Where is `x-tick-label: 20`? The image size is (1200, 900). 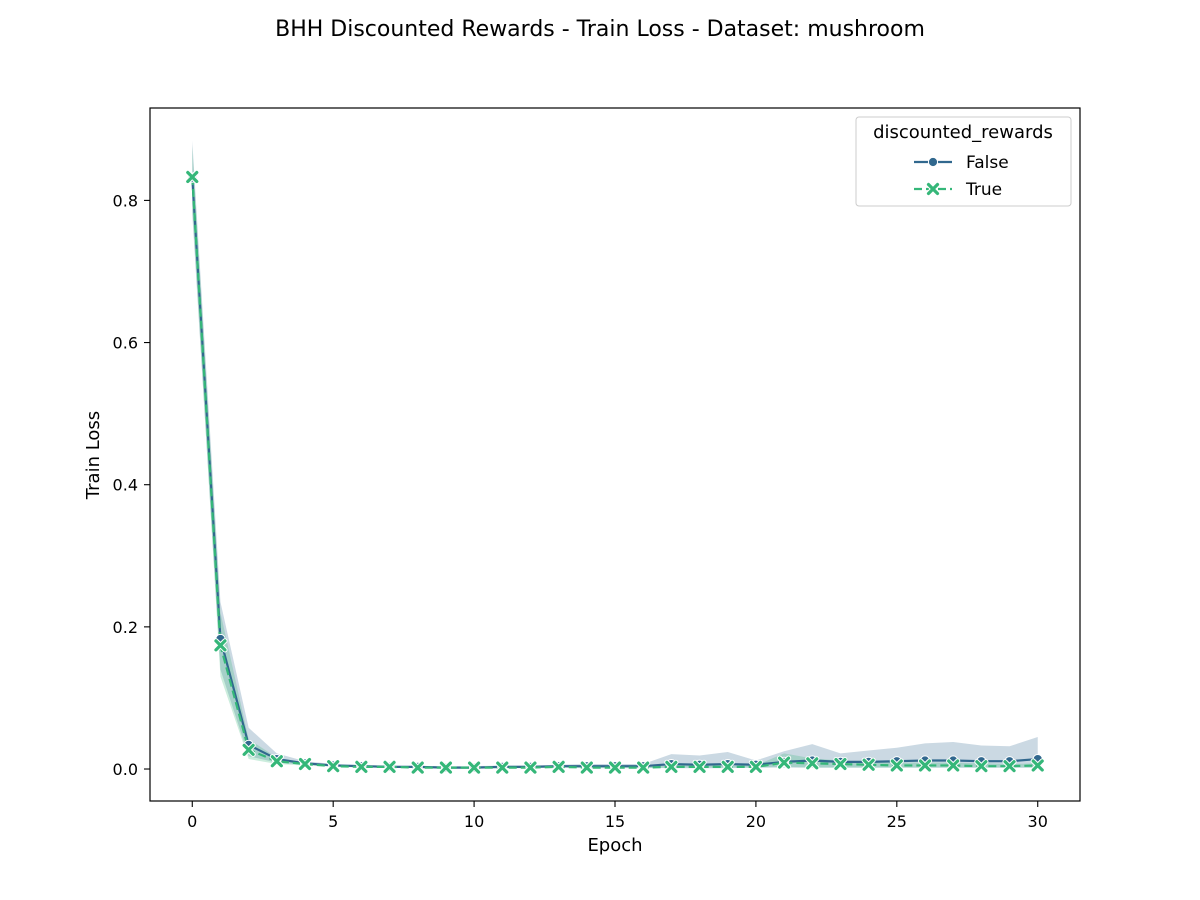
x-tick-label: 20 is located at coordinates (756, 821).